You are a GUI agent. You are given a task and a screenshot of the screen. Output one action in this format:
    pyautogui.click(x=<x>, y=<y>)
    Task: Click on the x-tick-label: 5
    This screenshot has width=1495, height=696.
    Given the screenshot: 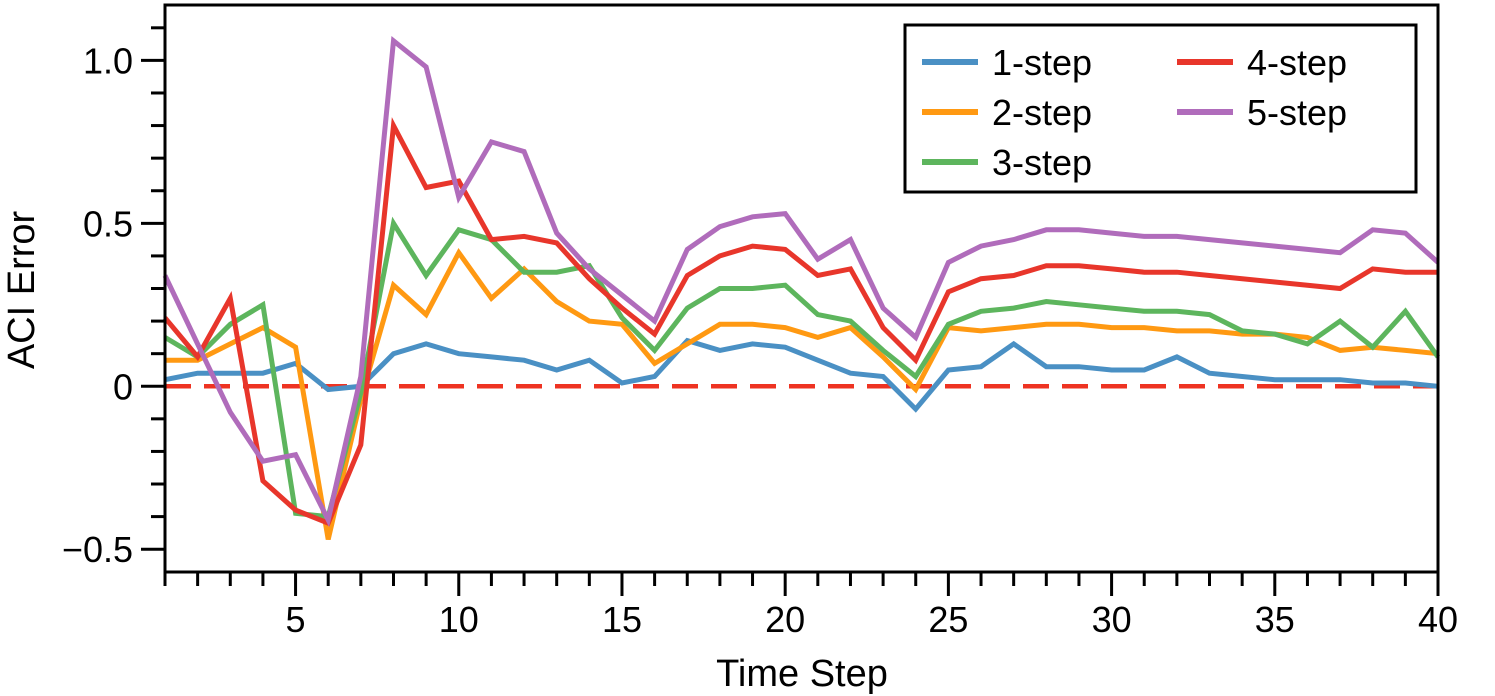 What is the action you would take?
    pyautogui.click(x=296, y=619)
    